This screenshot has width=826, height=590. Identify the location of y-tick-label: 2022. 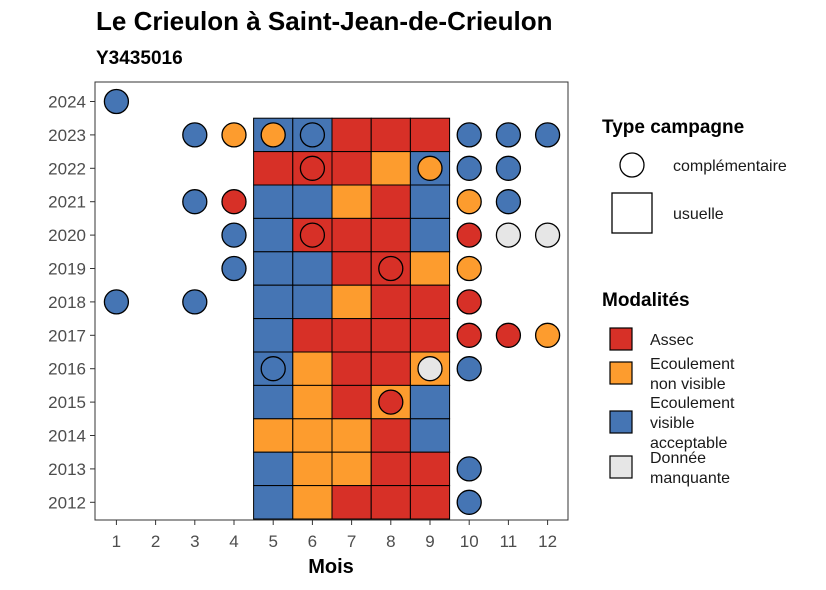
(67, 168).